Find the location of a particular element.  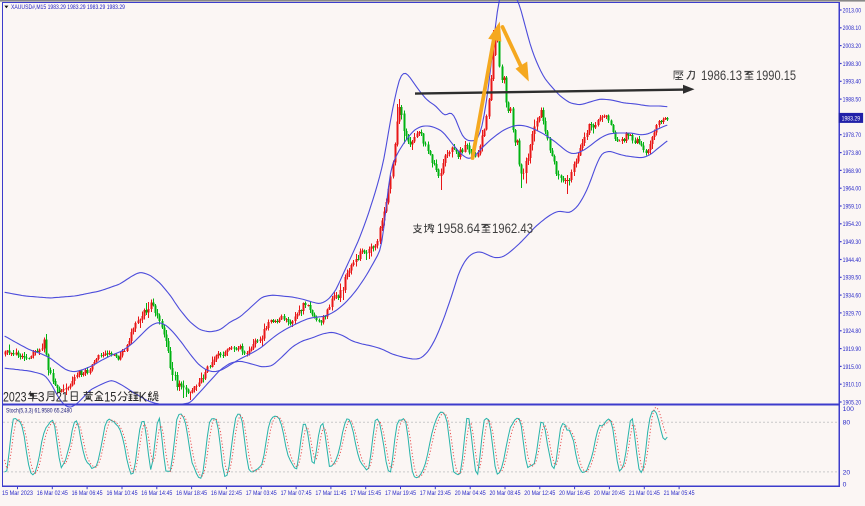

svg-text: 1949.30 is located at coordinates (852, 242).